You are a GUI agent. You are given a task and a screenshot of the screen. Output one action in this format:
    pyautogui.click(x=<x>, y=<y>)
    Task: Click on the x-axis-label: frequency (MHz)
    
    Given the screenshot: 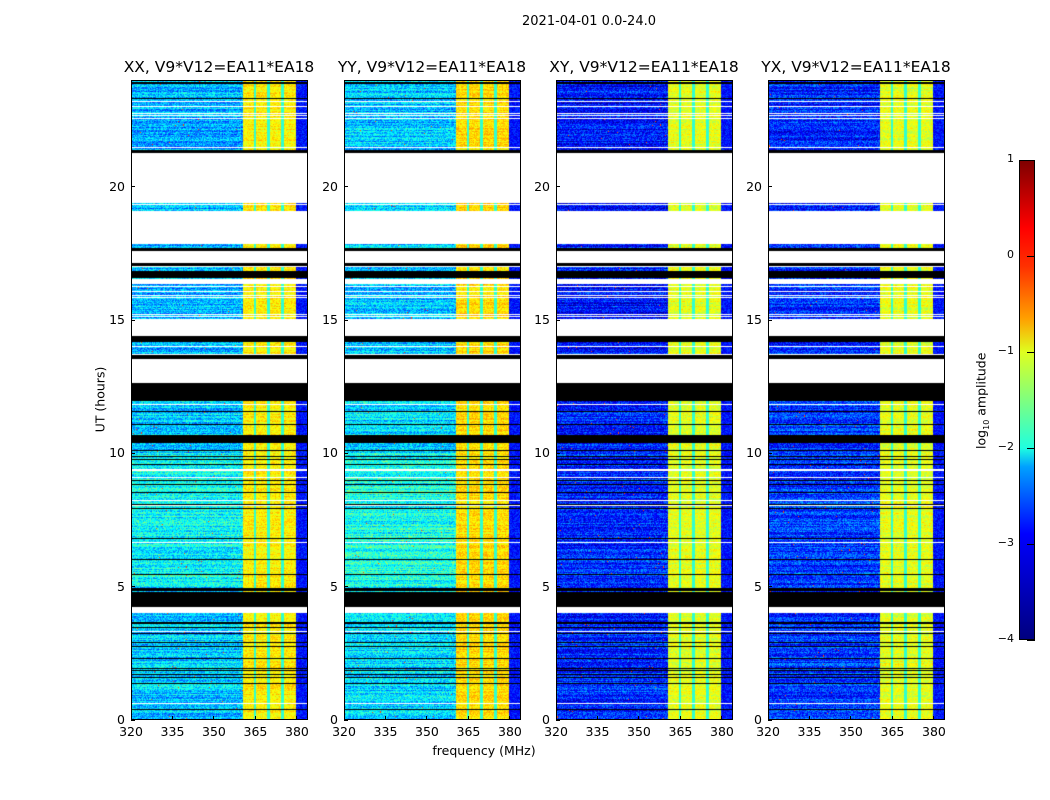 What is the action you would take?
    pyautogui.click(x=484, y=750)
    